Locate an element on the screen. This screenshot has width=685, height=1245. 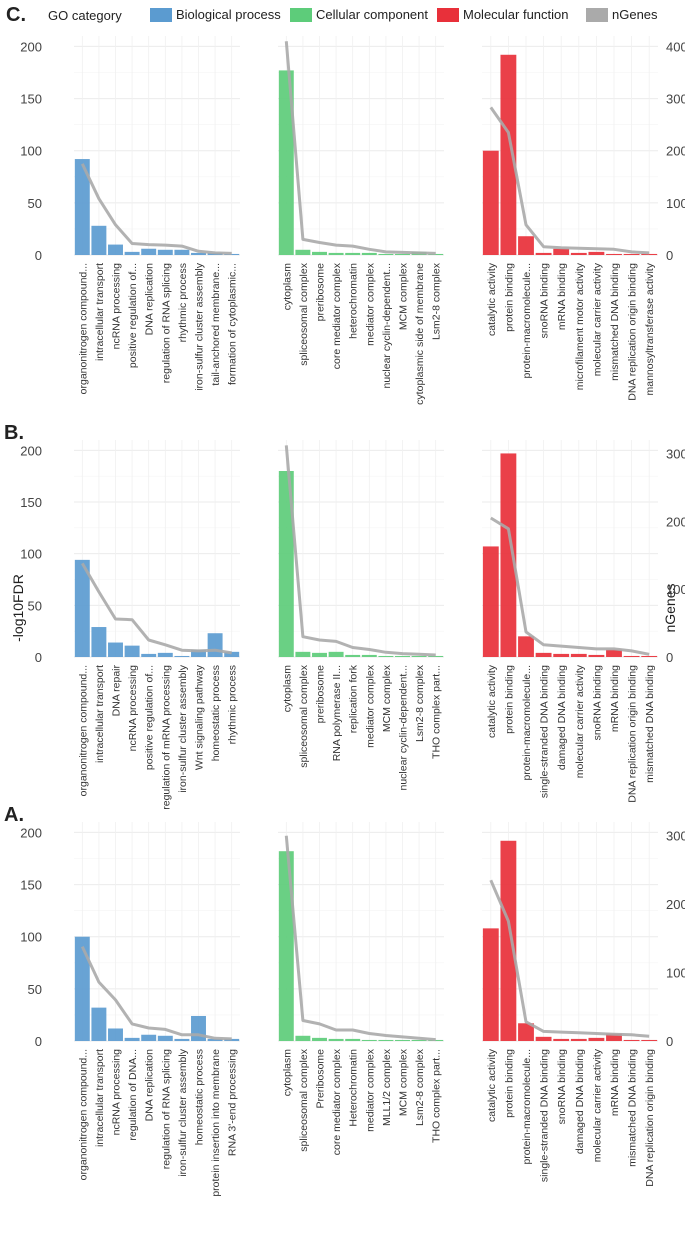
category-label: protein insertion into membrane is located at coordinates (216, 1123).